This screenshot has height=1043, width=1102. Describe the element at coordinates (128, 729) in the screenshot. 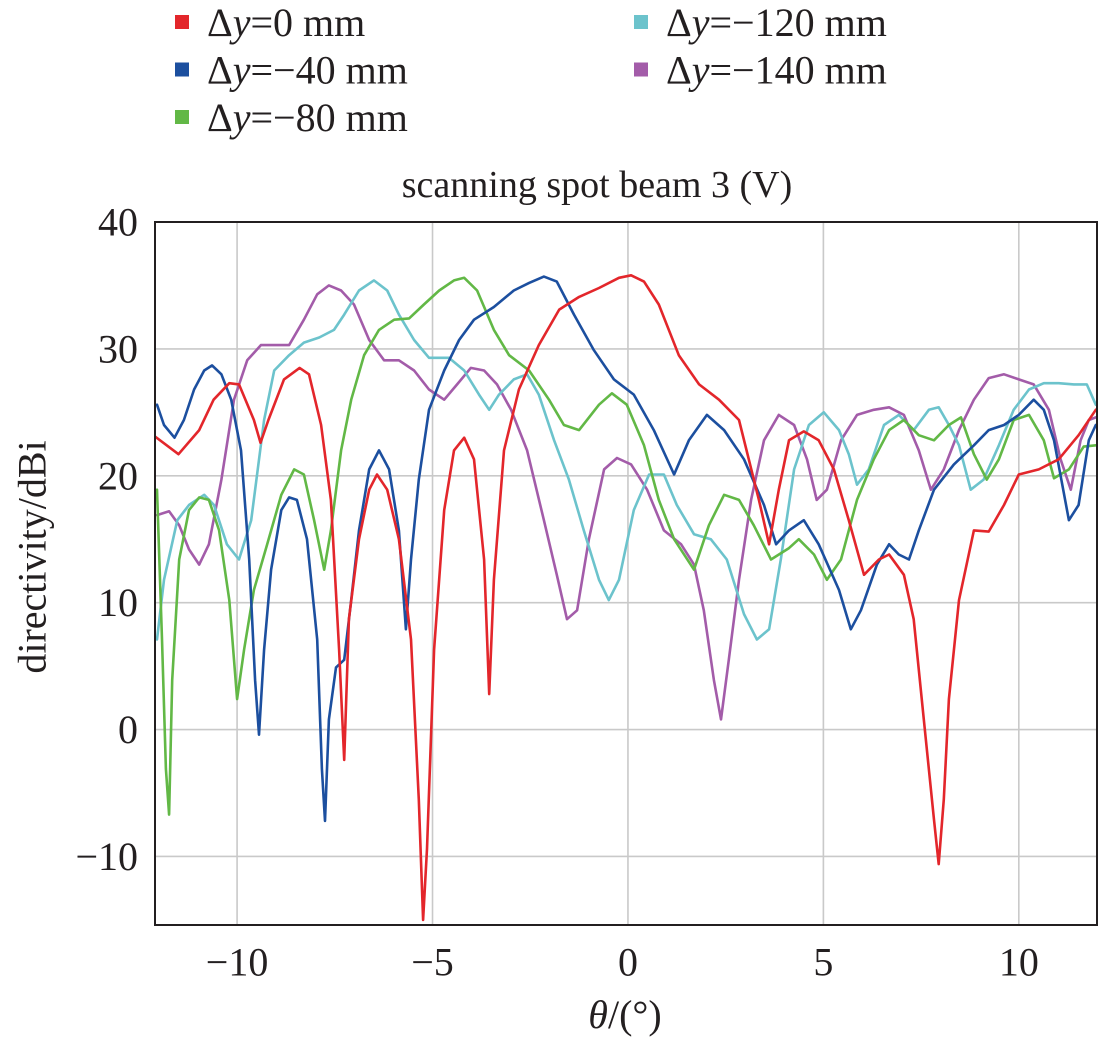

I see `y-tick-label: 0` at that location.